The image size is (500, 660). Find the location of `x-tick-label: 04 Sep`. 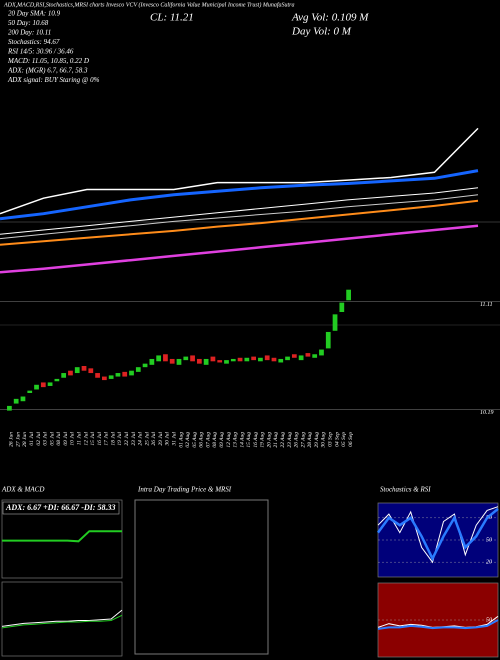

x-tick-label: 04 Sep is located at coordinates (336, 439).